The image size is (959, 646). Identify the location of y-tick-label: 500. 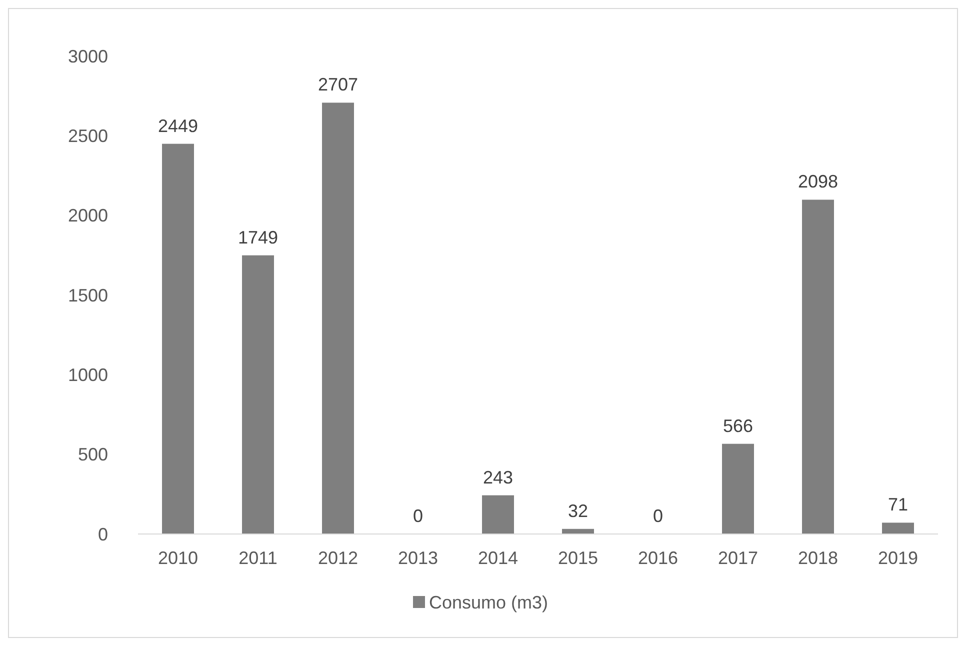
(93, 454).